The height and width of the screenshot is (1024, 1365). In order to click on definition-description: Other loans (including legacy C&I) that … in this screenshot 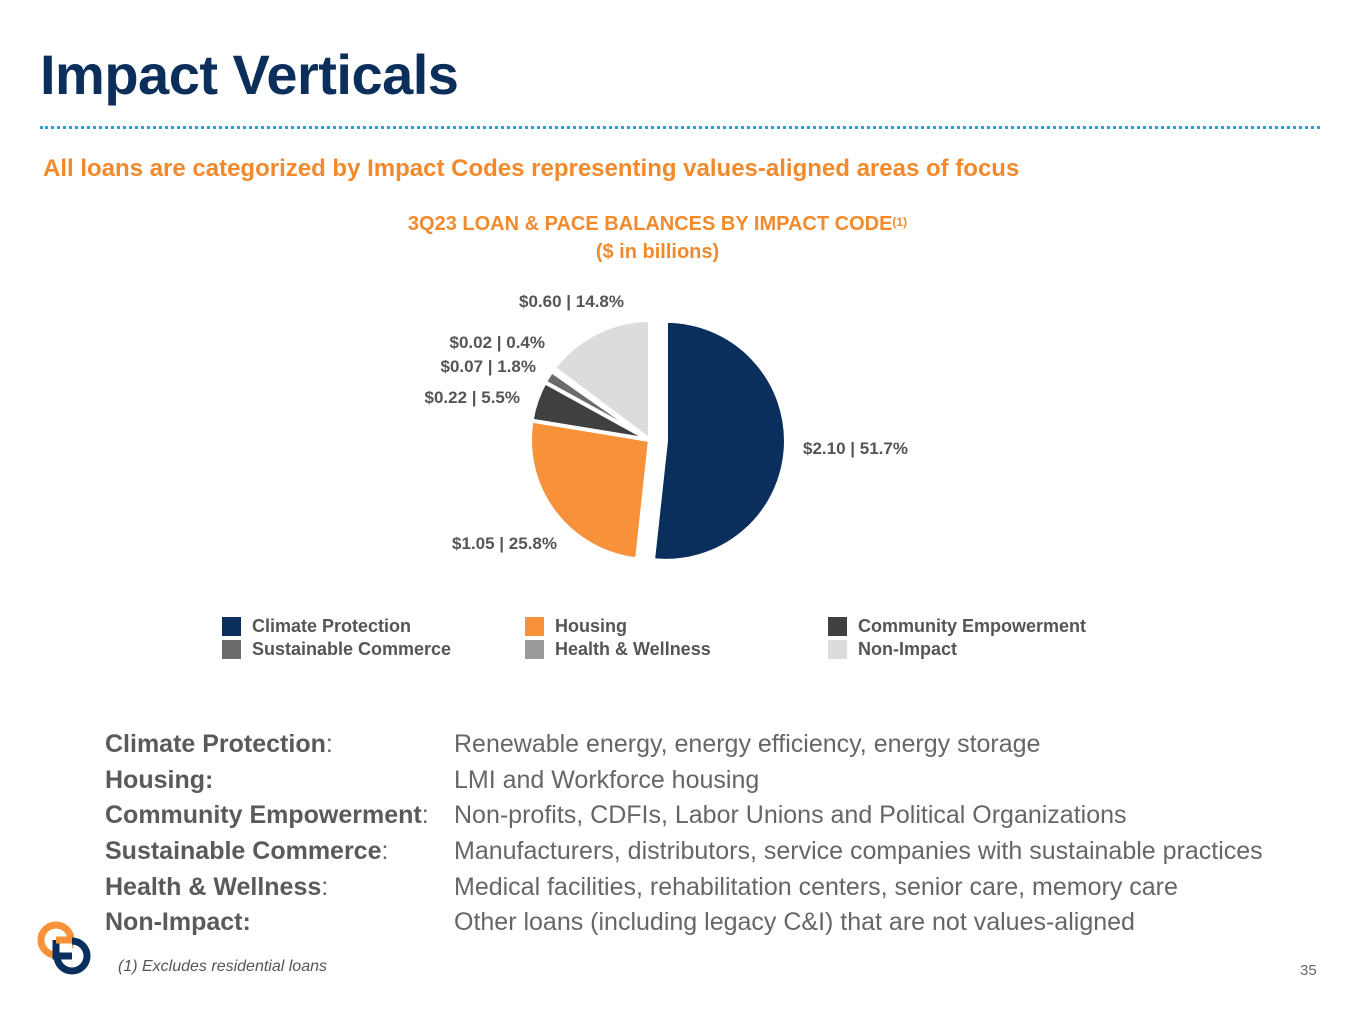, I will do `click(794, 922)`.